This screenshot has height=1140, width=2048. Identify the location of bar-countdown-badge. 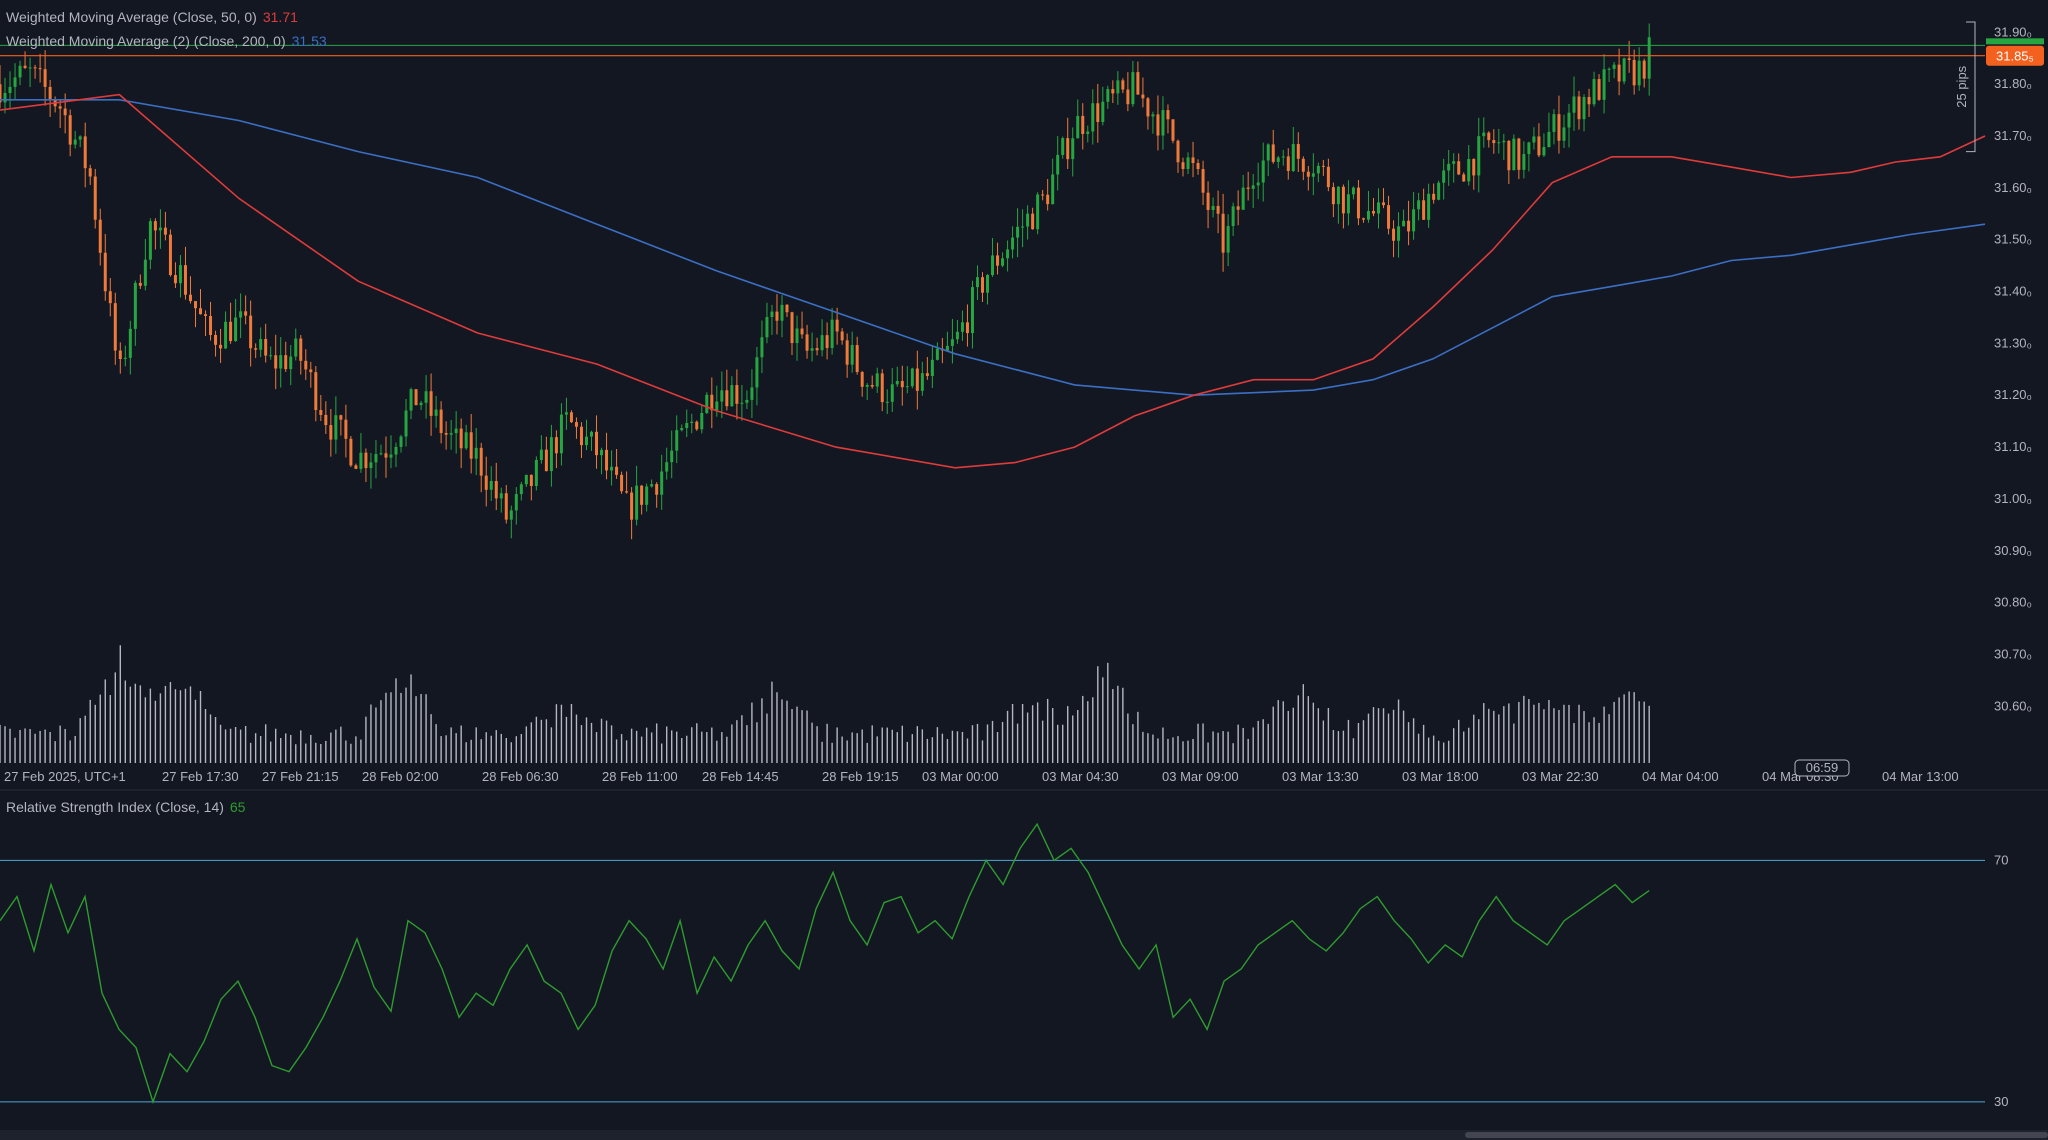
(1822, 768).